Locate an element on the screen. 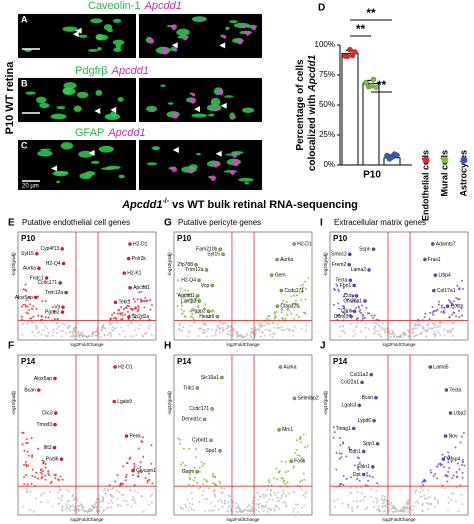 The width and height of the screenshot is (474, 524). gene-label: Slc16a1 is located at coordinates (210, 378).